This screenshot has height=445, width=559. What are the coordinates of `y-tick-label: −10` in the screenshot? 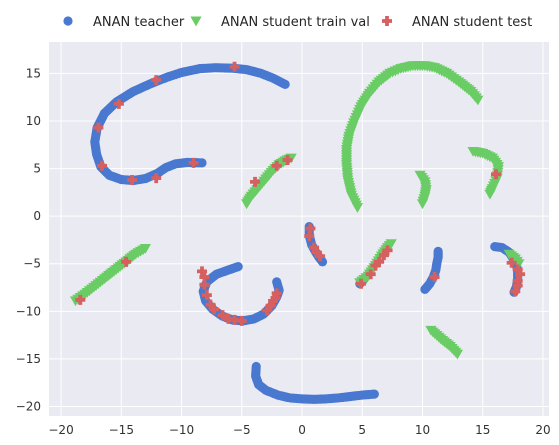 It's located at (28, 311).